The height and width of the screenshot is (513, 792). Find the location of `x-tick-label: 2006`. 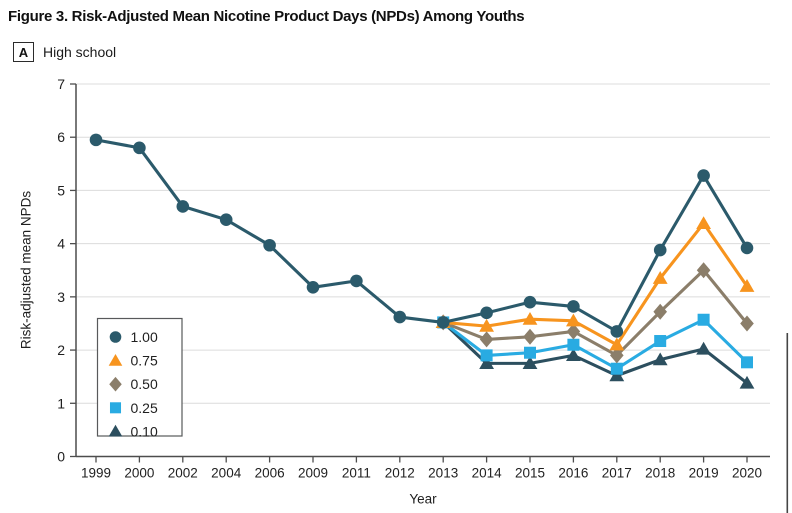

x-tick-label: 2006 is located at coordinates (270, 473).